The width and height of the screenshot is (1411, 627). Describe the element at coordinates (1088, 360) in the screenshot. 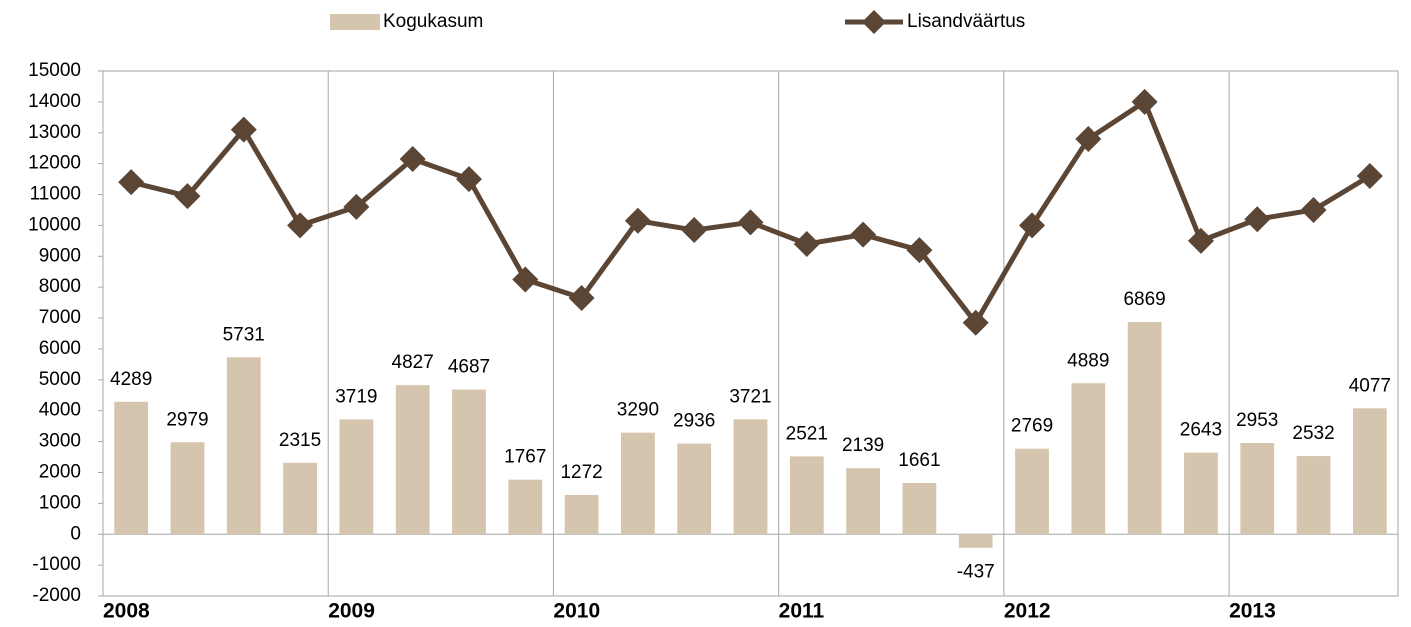

I see `data-label: 4889` at that location.